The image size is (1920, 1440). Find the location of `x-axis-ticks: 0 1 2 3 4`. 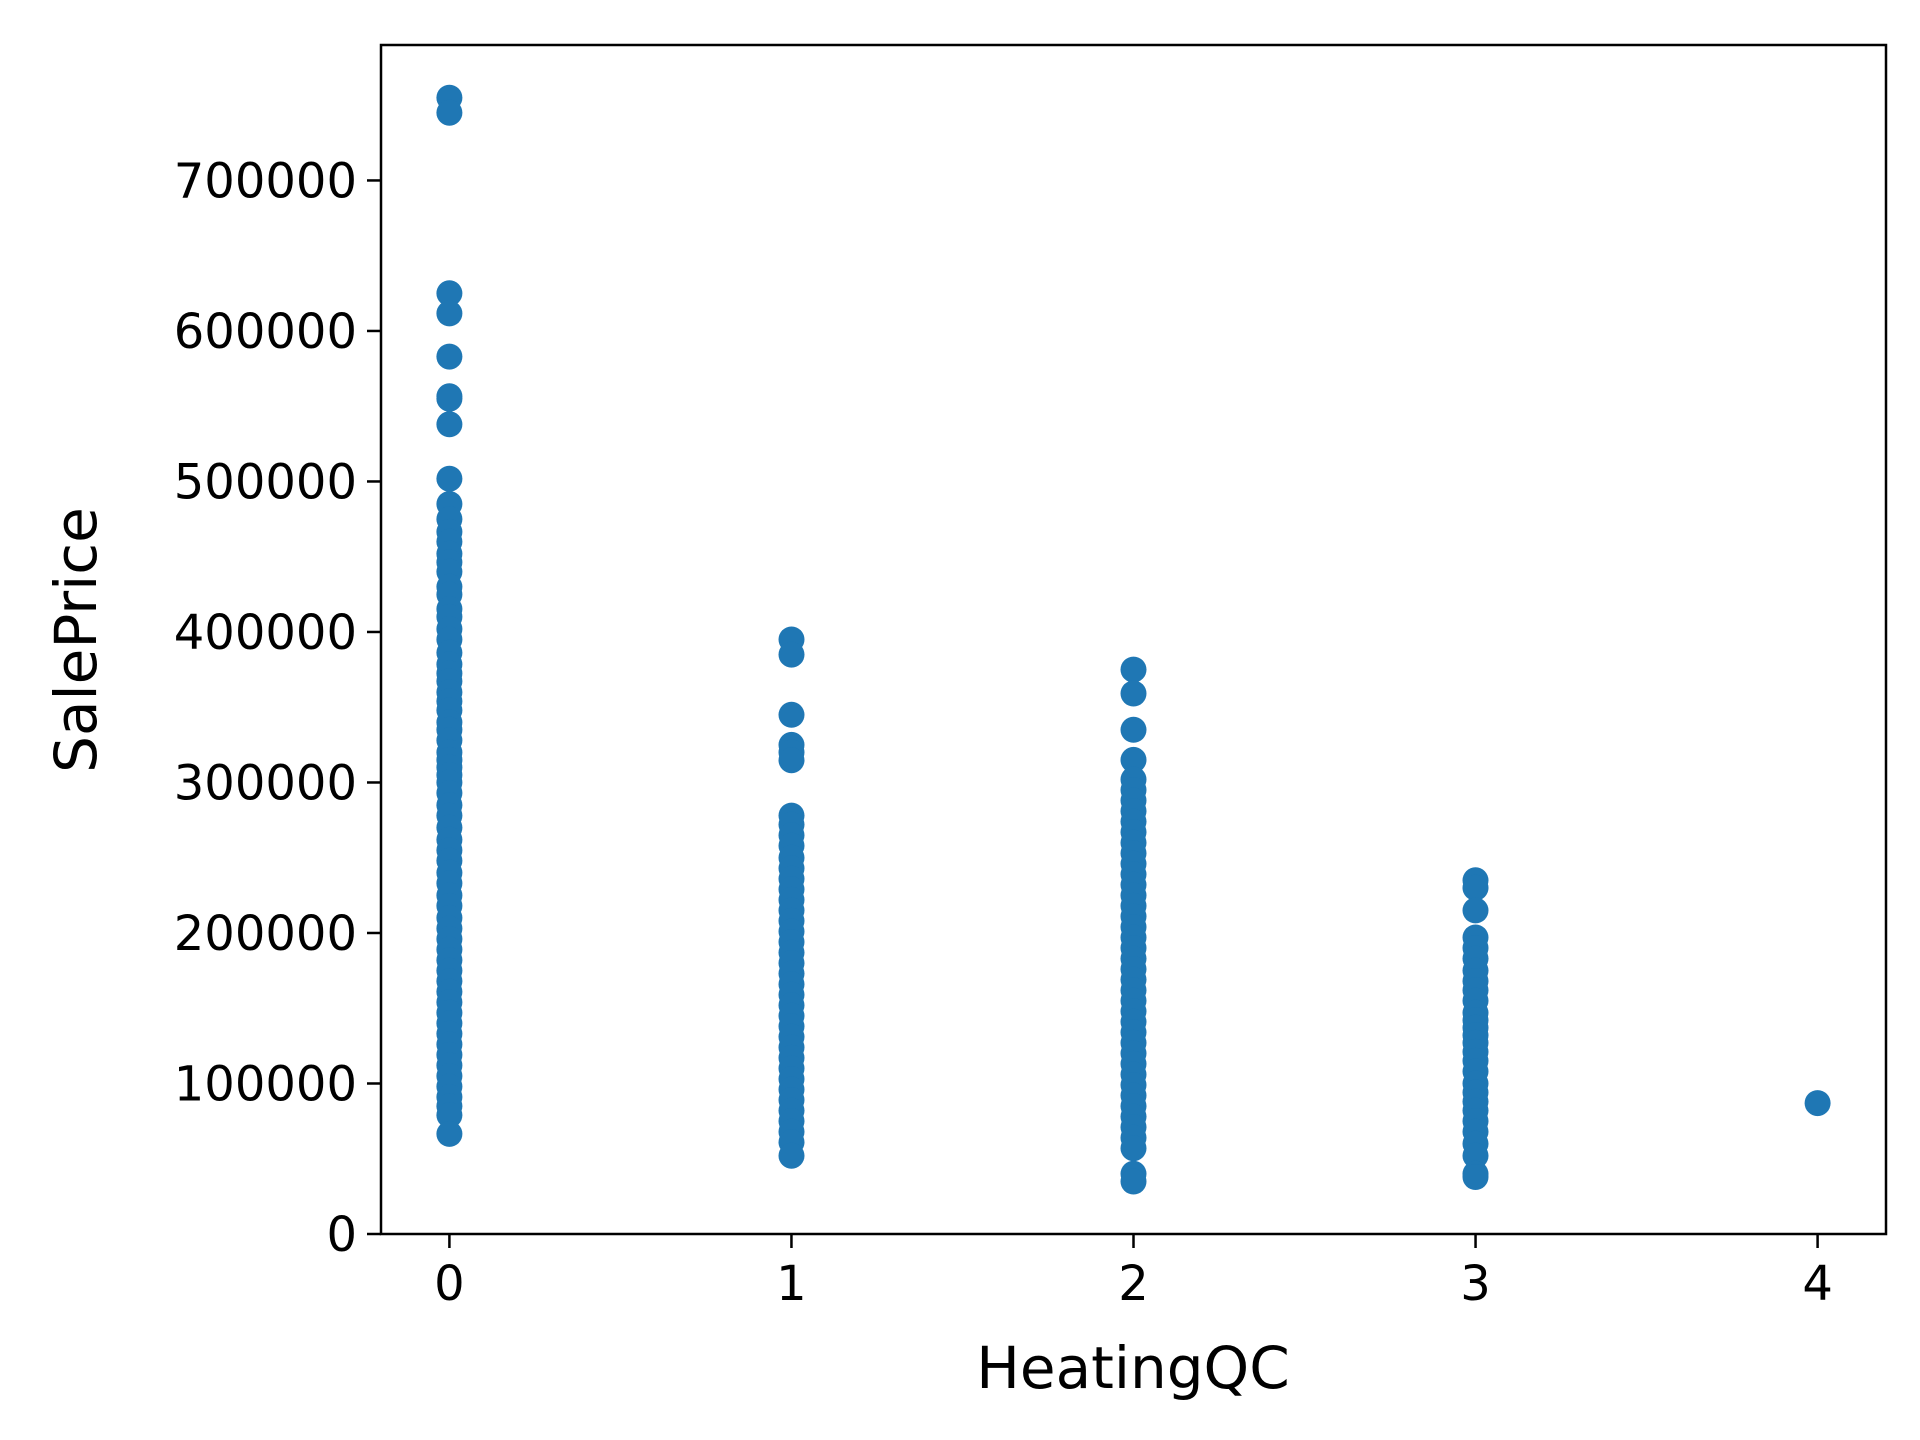

x-axis-ticks: 0 1 2 3 4 is located at coordinates (1133, 1273).